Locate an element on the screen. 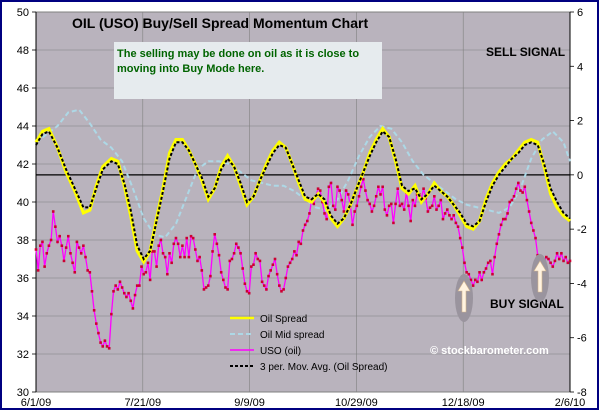  annotation-text-line-2: moving into Buy Mode here. is located at coordinates (190, 69).